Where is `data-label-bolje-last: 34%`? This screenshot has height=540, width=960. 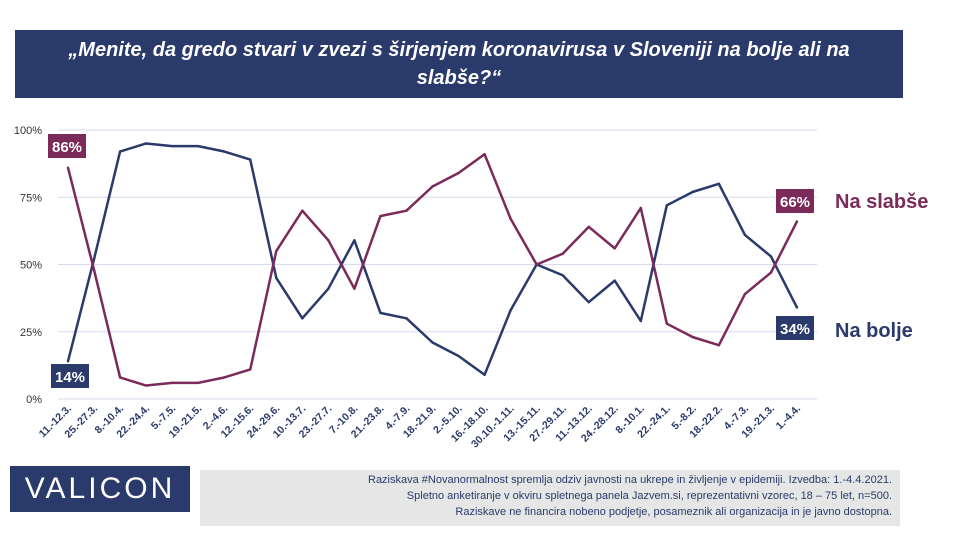 data-label-bolje-last: 34% is located at coordinates (795, 329).